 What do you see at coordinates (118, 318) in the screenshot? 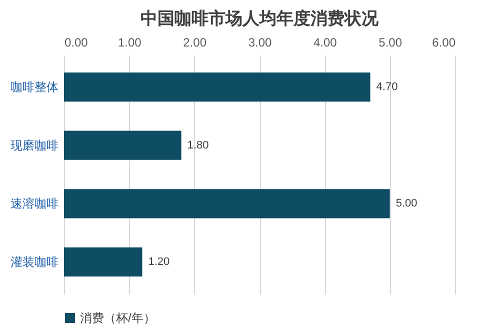
I see `legend-label: 消费（杯/年）` at bounding box center [118, 318].